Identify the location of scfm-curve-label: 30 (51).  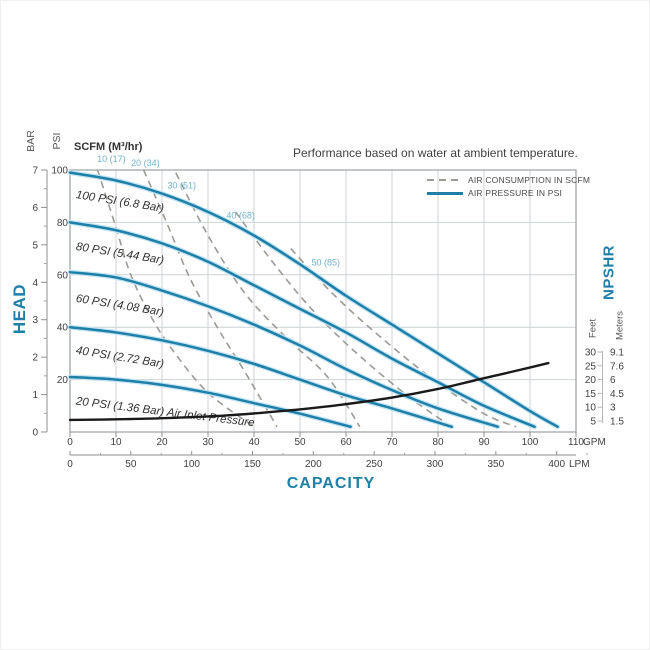
(182, 185).